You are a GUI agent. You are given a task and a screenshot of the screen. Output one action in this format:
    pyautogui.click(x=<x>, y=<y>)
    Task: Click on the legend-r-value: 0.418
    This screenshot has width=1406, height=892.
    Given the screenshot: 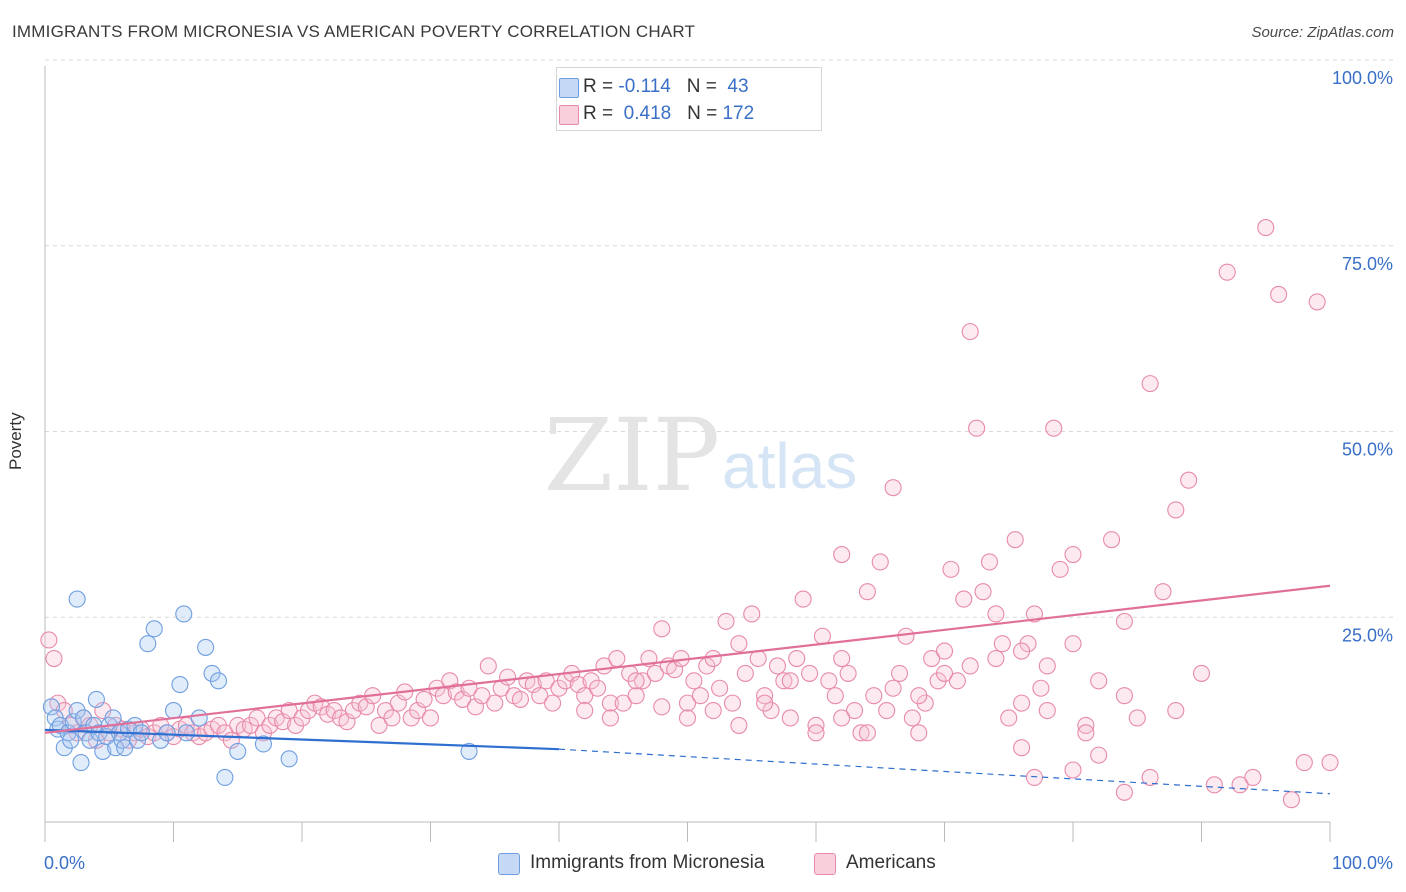 What is the action you would take?
    pyautogui.click(x=647, y=113)
    